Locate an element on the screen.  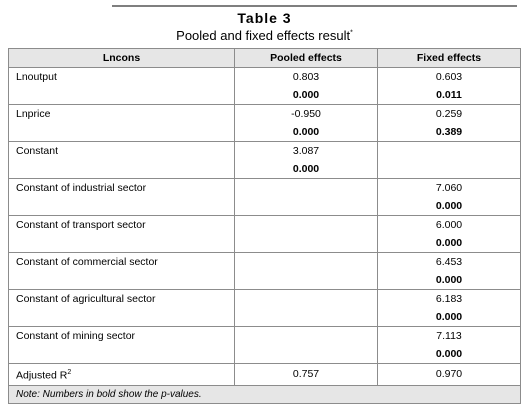
row-label: Constant of commercial sector is located at coordinates (121, 271).